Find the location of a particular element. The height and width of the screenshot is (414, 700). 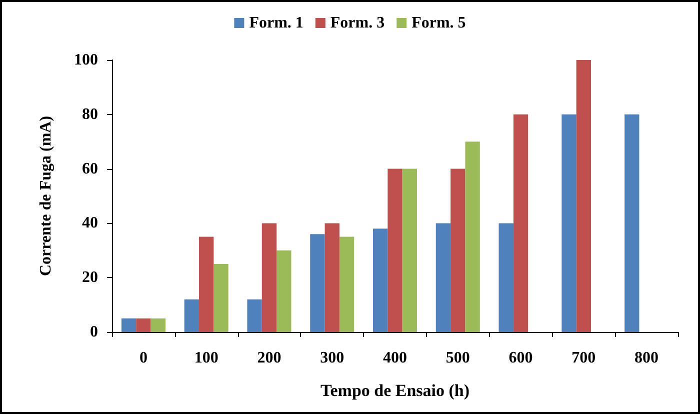

y-tick-label: 20 is located at coordinates (90, 277).